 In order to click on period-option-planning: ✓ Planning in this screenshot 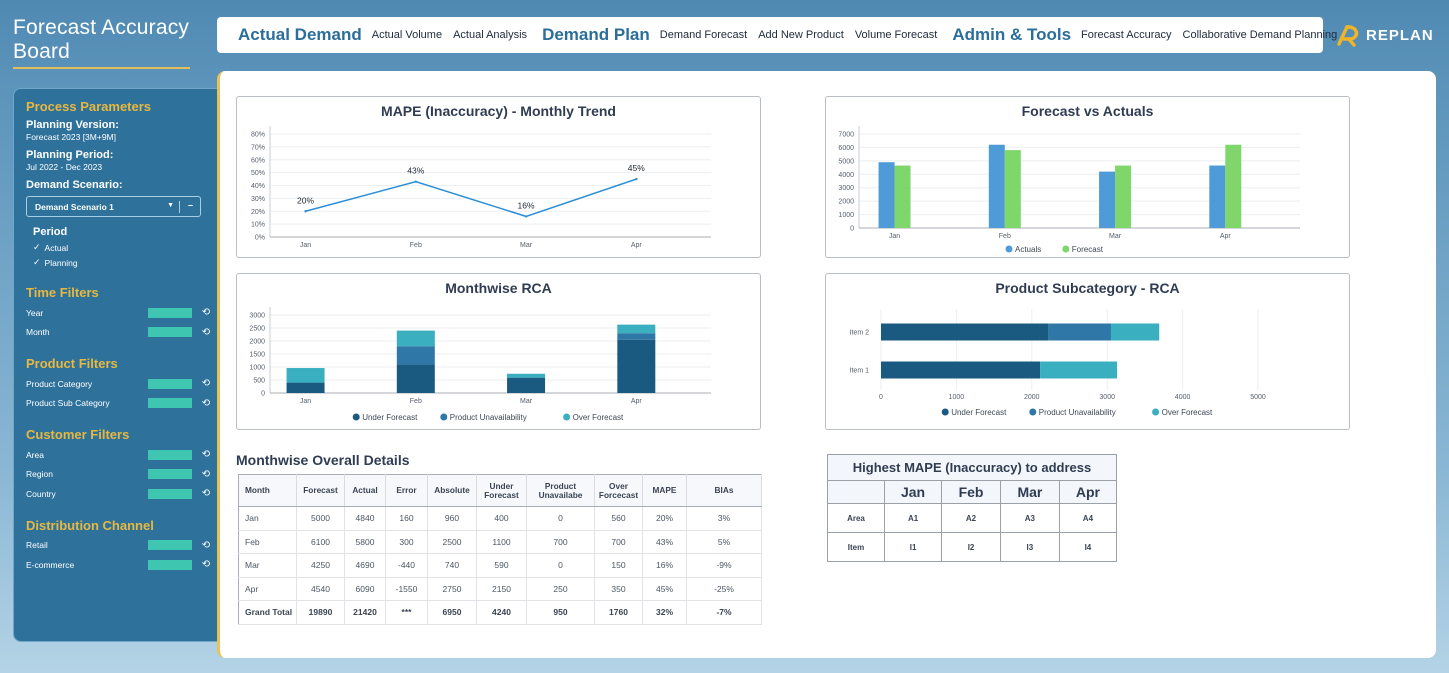, I will do `click(122, 262)`.